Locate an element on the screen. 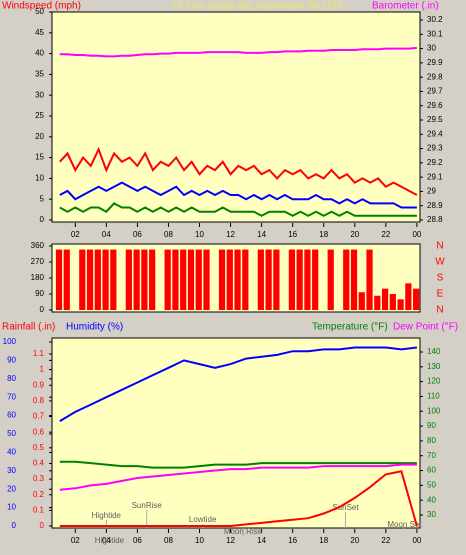 The width and height of the screenshot is (466, 555). annotation: SunSet is located at coordinates (345, 507).